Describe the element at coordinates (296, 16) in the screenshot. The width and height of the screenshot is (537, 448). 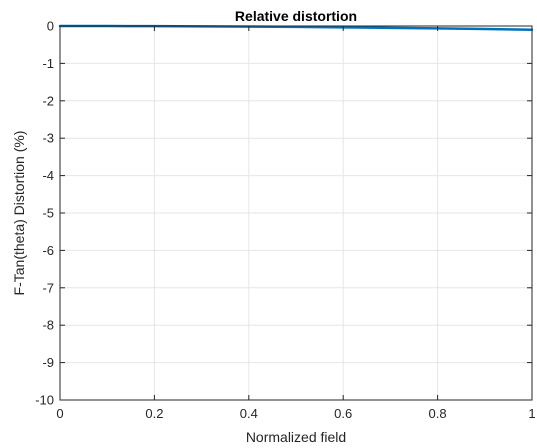
I see `chart-title: Relative distortion` at that location.